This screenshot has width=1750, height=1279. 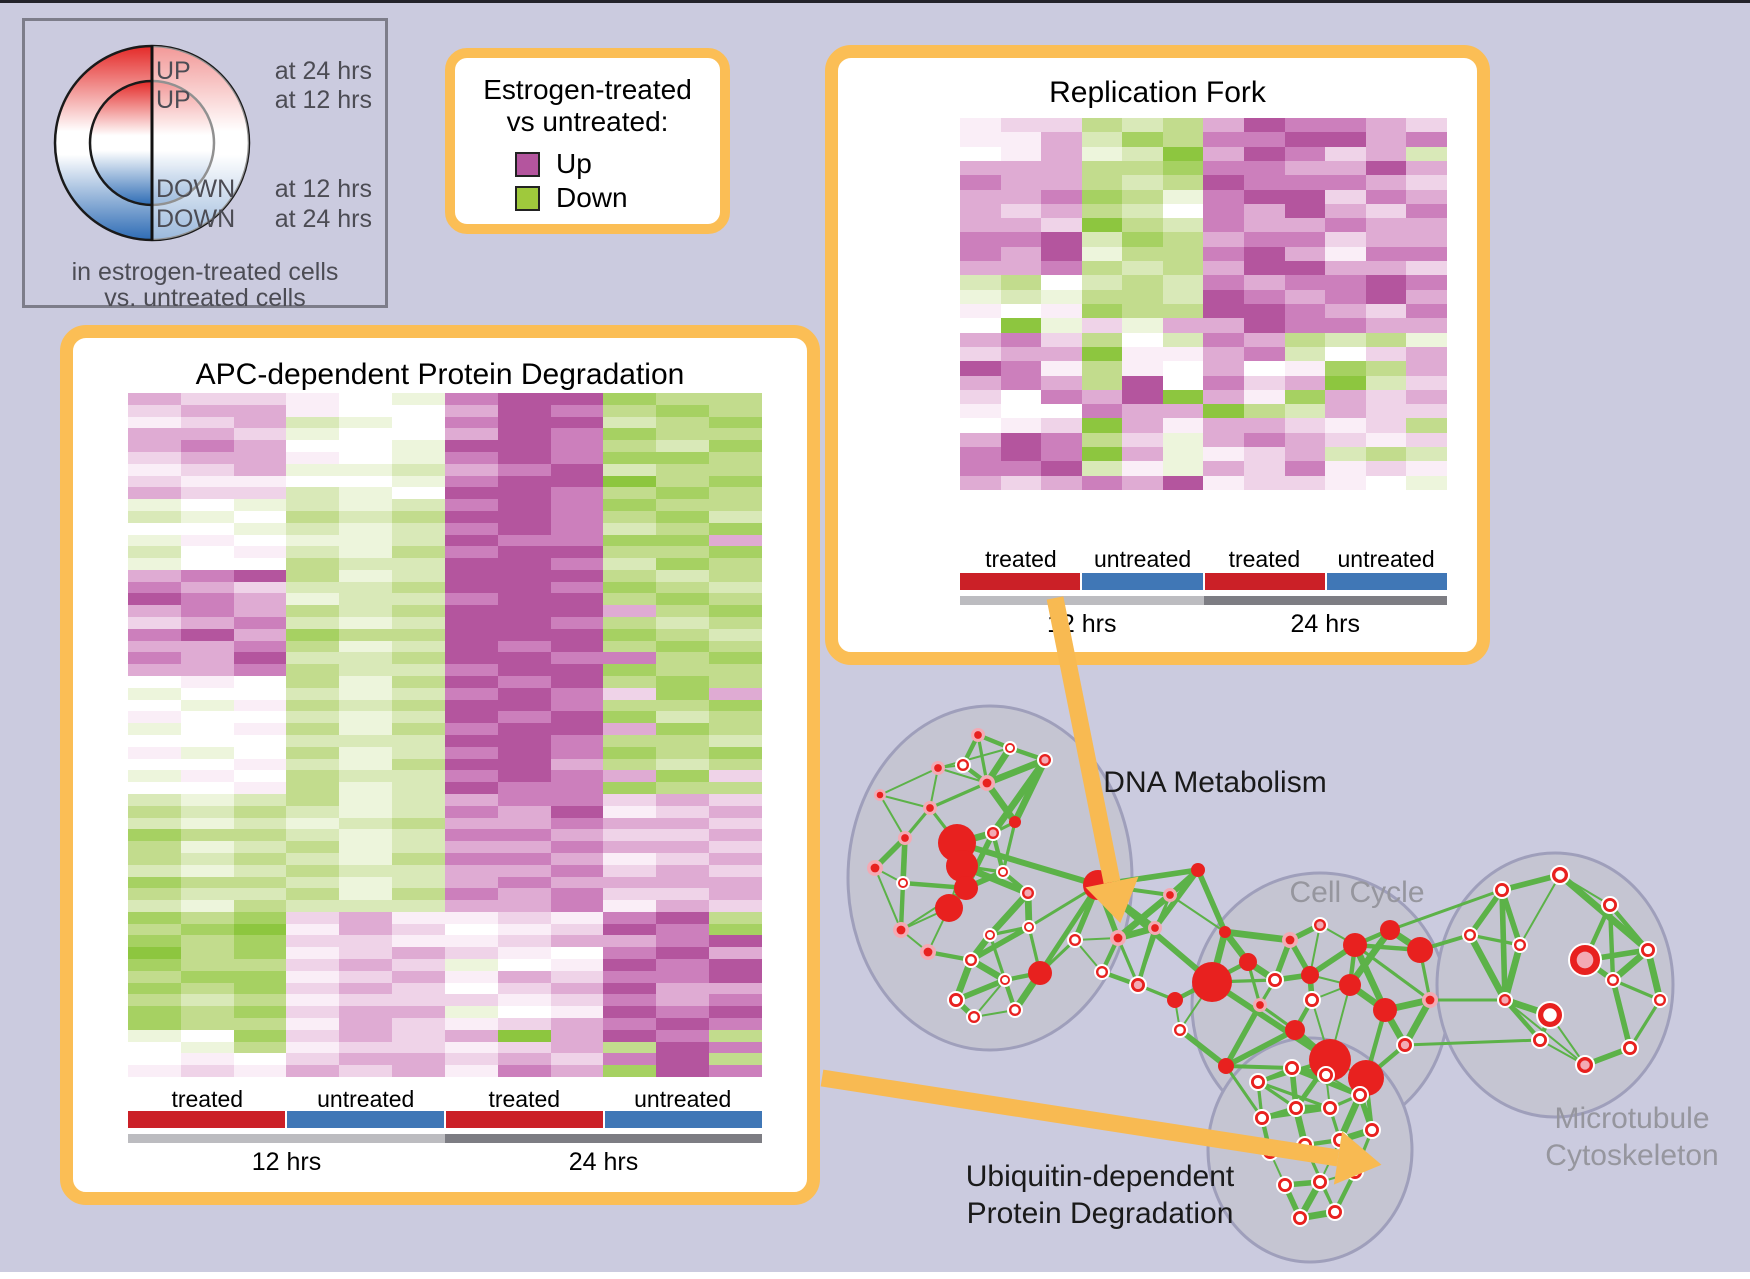 I want to click on network-edge, so click(x=1244, y=1092).